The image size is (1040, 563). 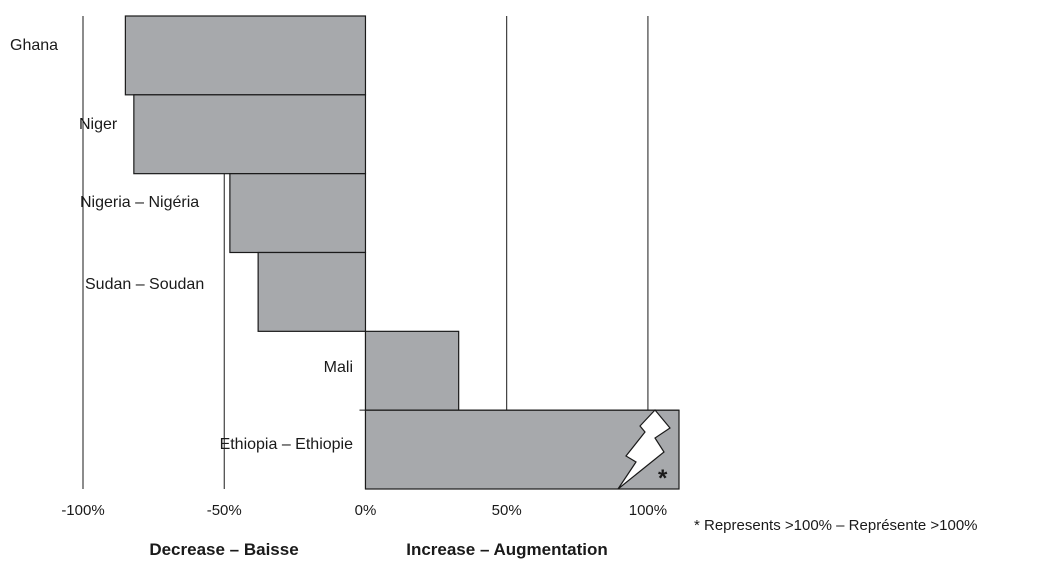 What do you see at coordinates (663, 478) in the screenshot?
I see `truncated-marker: *` at bounding box center [663, 478].